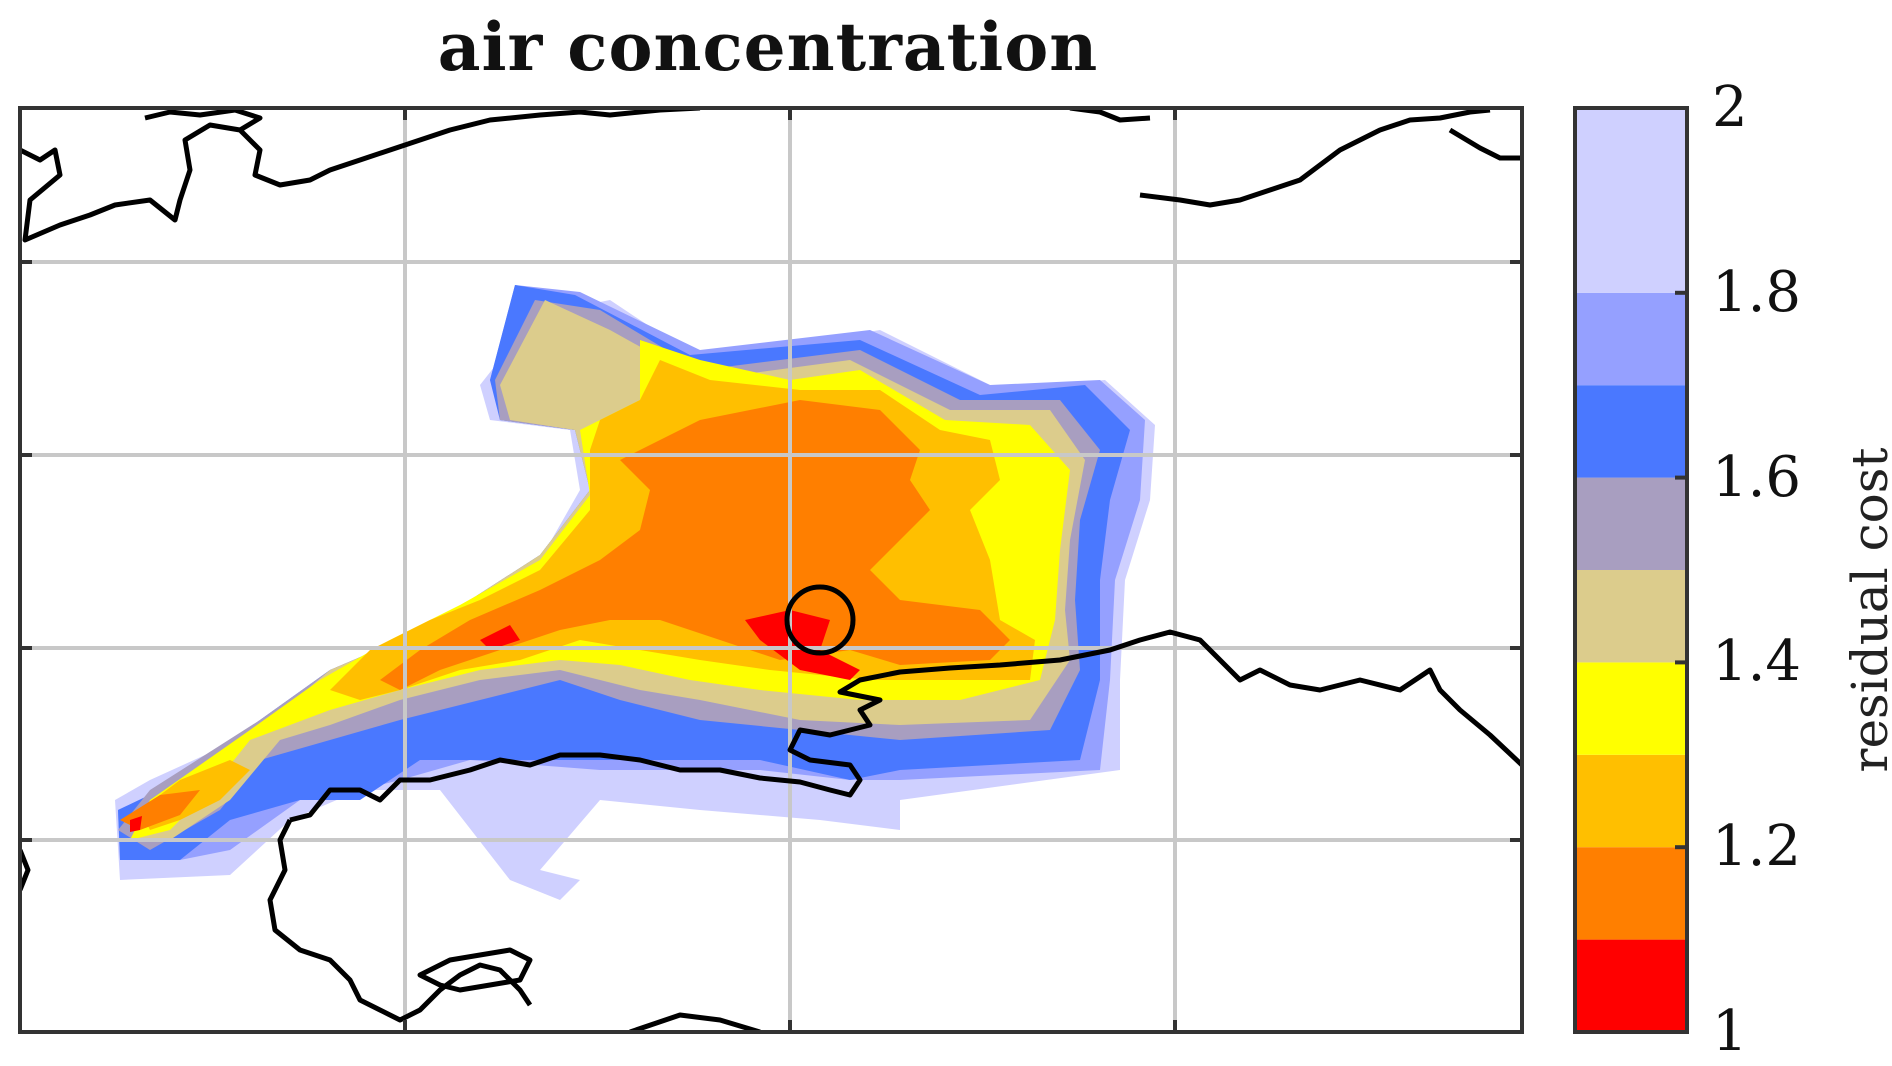 This screenshot has height=1066, width=1892. Describe the element at coordinates (1757, 292) in the screenshot. I see `colorbar-tick-label-1: 1.8` at that location.